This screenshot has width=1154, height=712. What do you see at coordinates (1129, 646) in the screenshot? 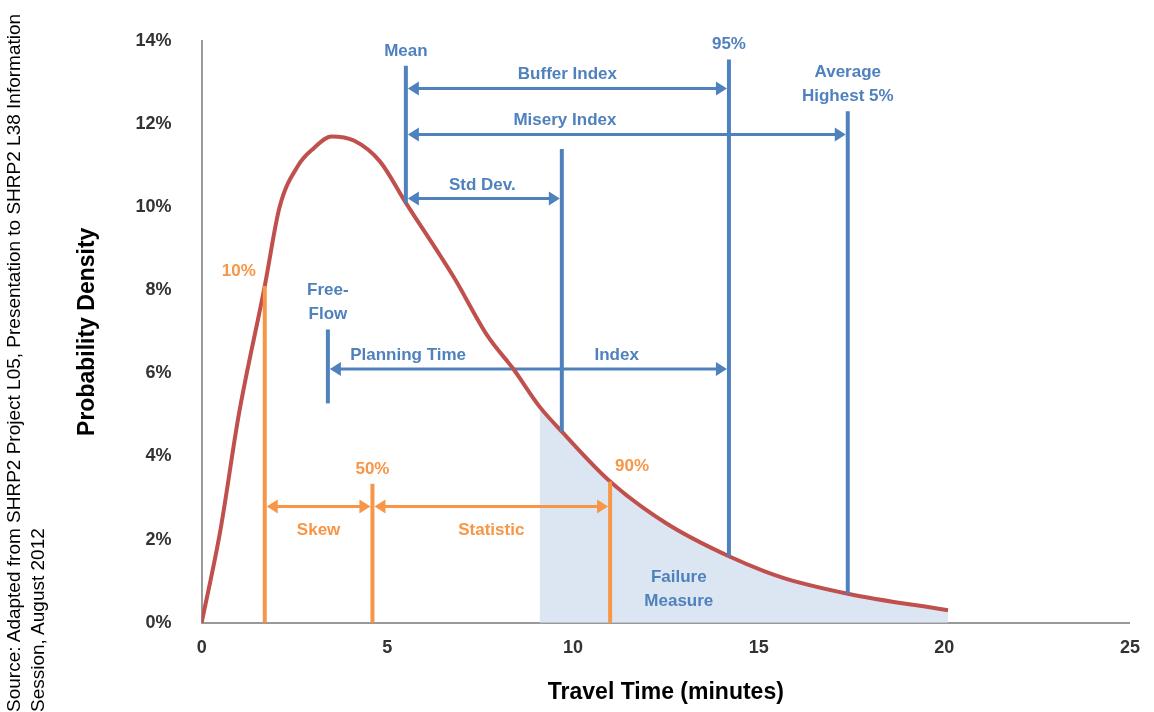
I see `x-tick-label: 25` at bounding box center [1129, 646].